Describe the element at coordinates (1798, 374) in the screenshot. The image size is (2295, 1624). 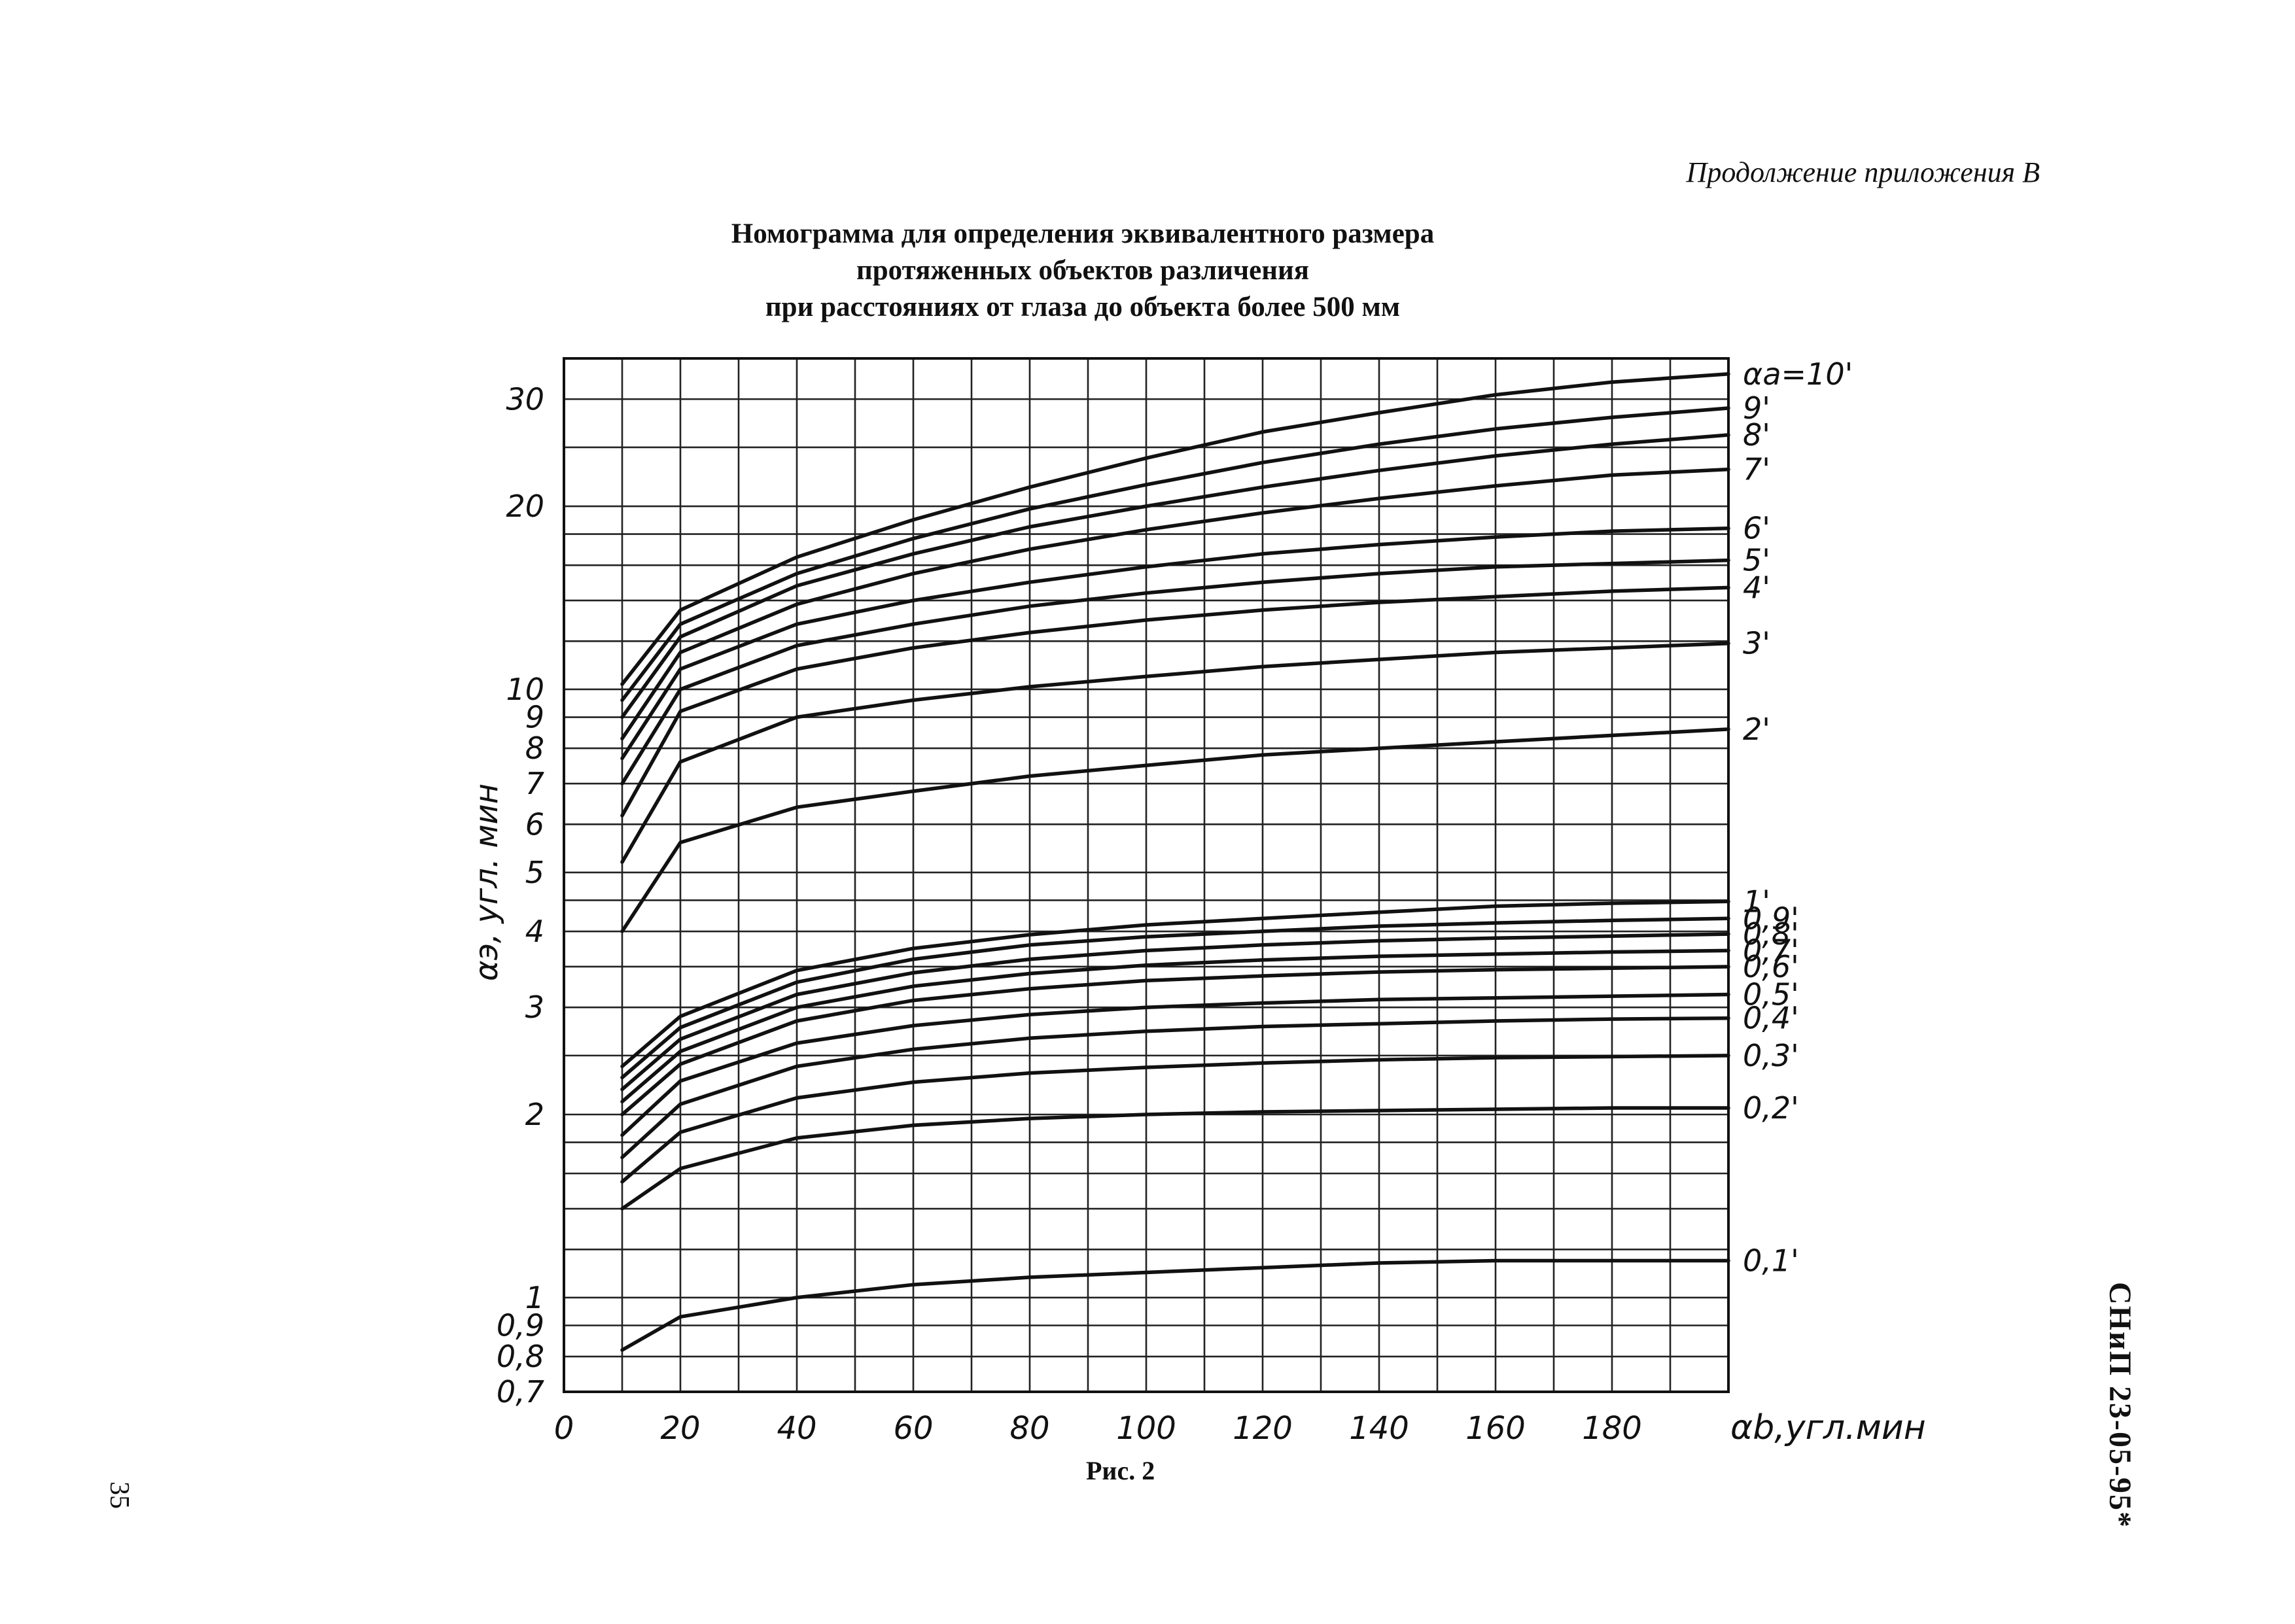
I see `series-label: αa=10'` at that location.